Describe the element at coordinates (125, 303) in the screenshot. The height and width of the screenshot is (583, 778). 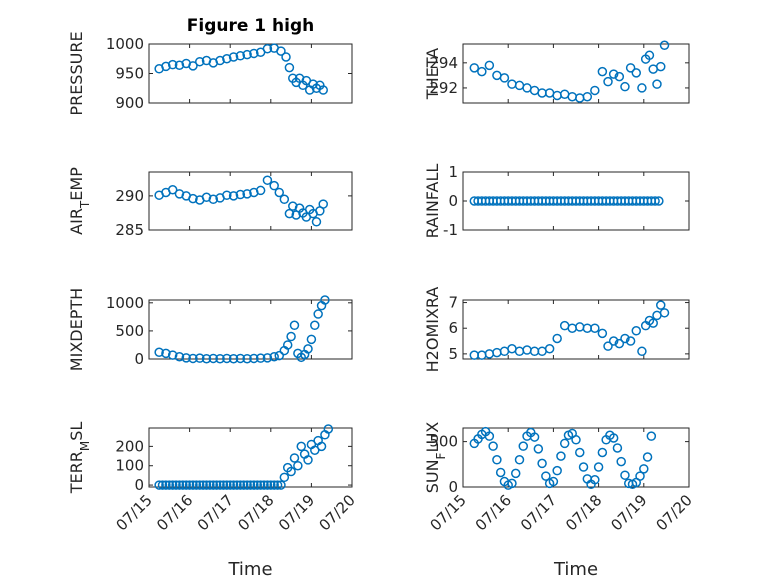
I see `y-tick-label: 1000` at that location.